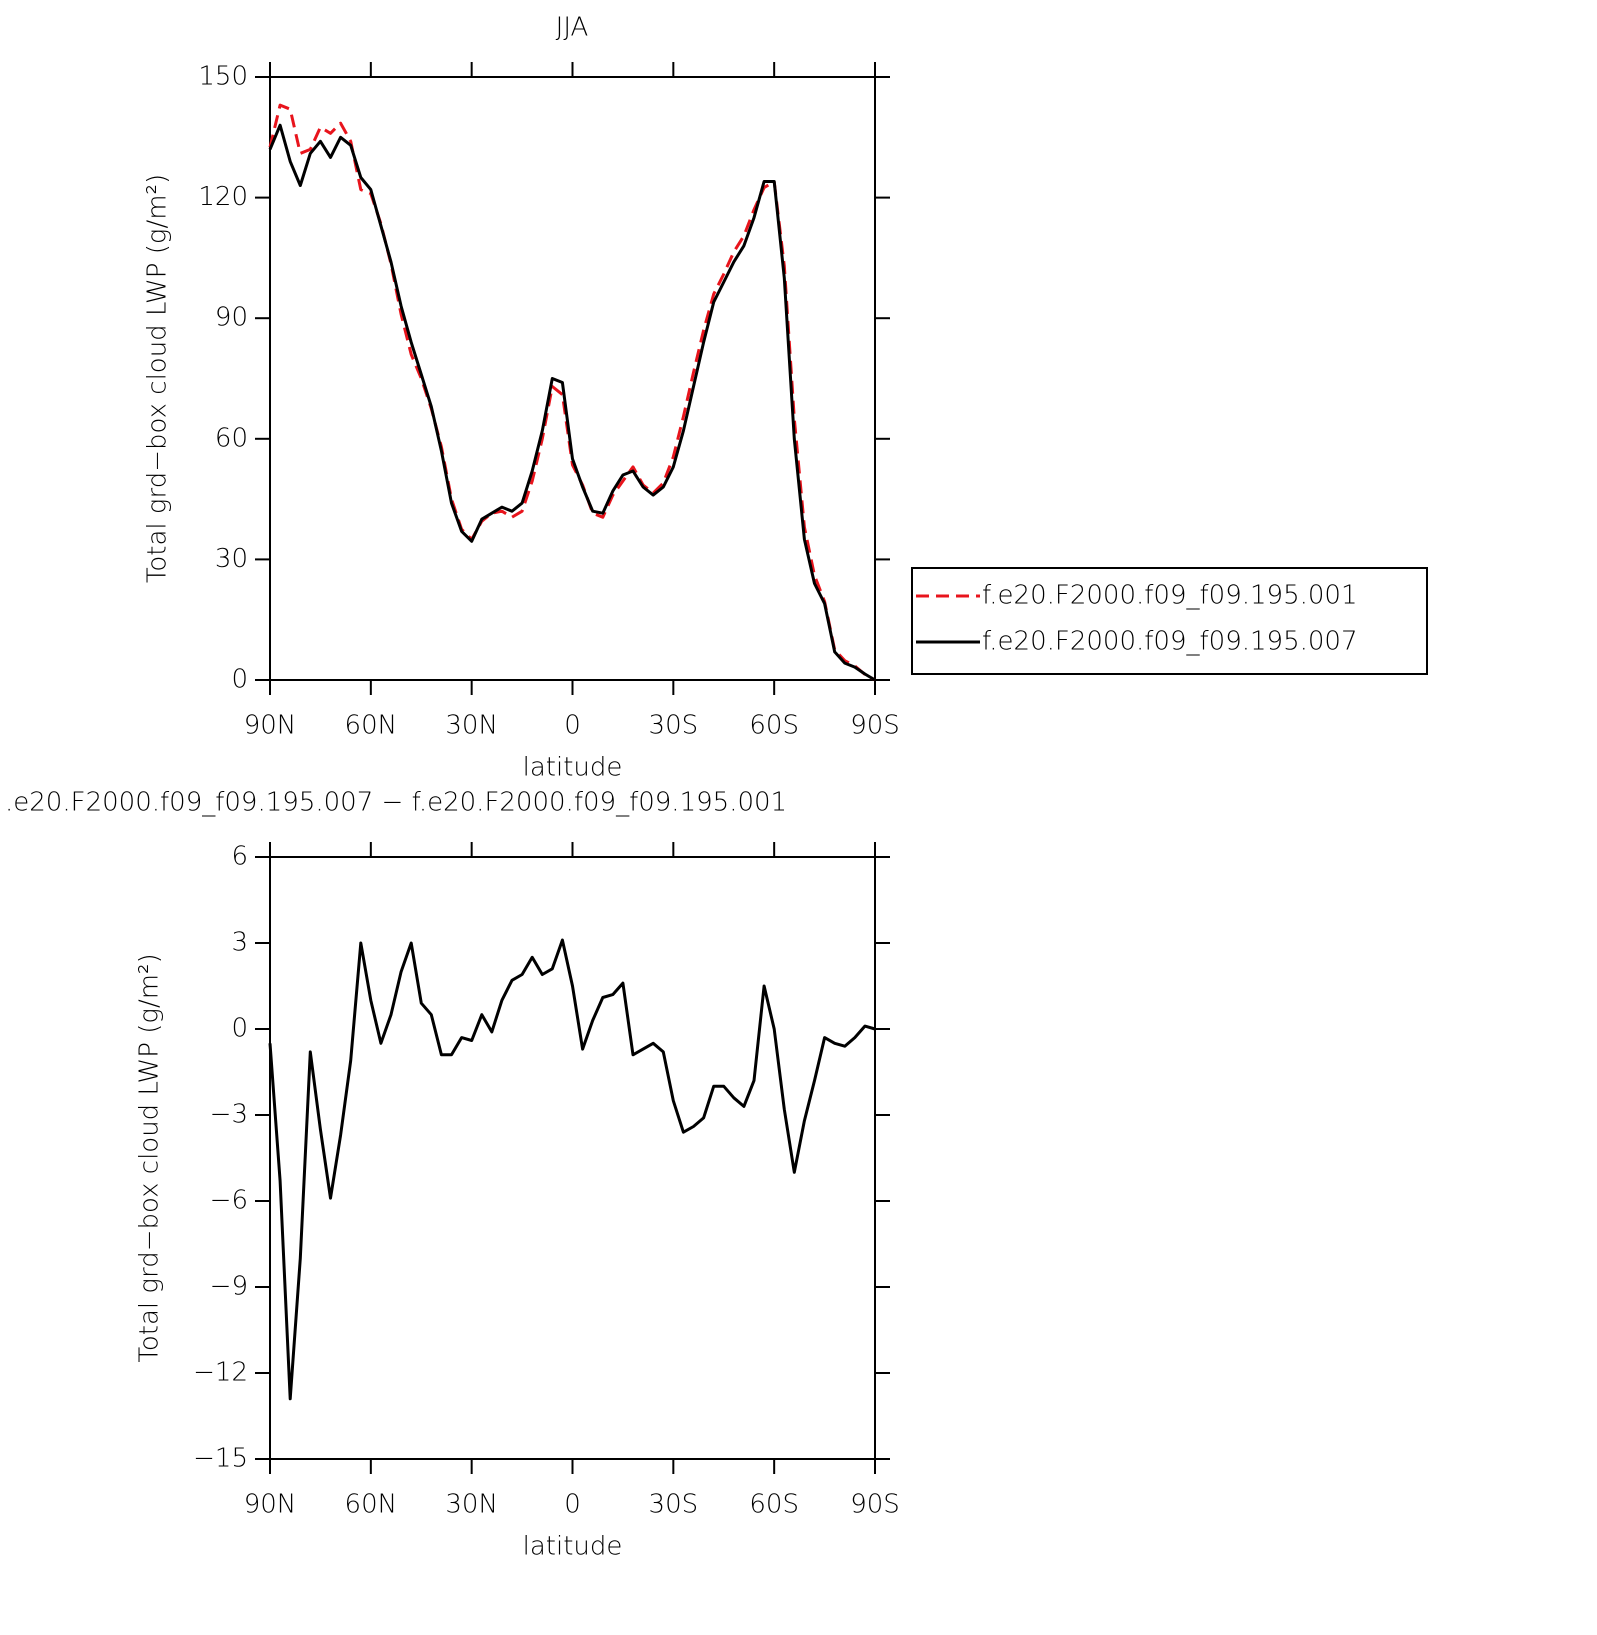 The image size is (1597, 1635). I want to click on y-tick-label: 3, so click(239, 943).